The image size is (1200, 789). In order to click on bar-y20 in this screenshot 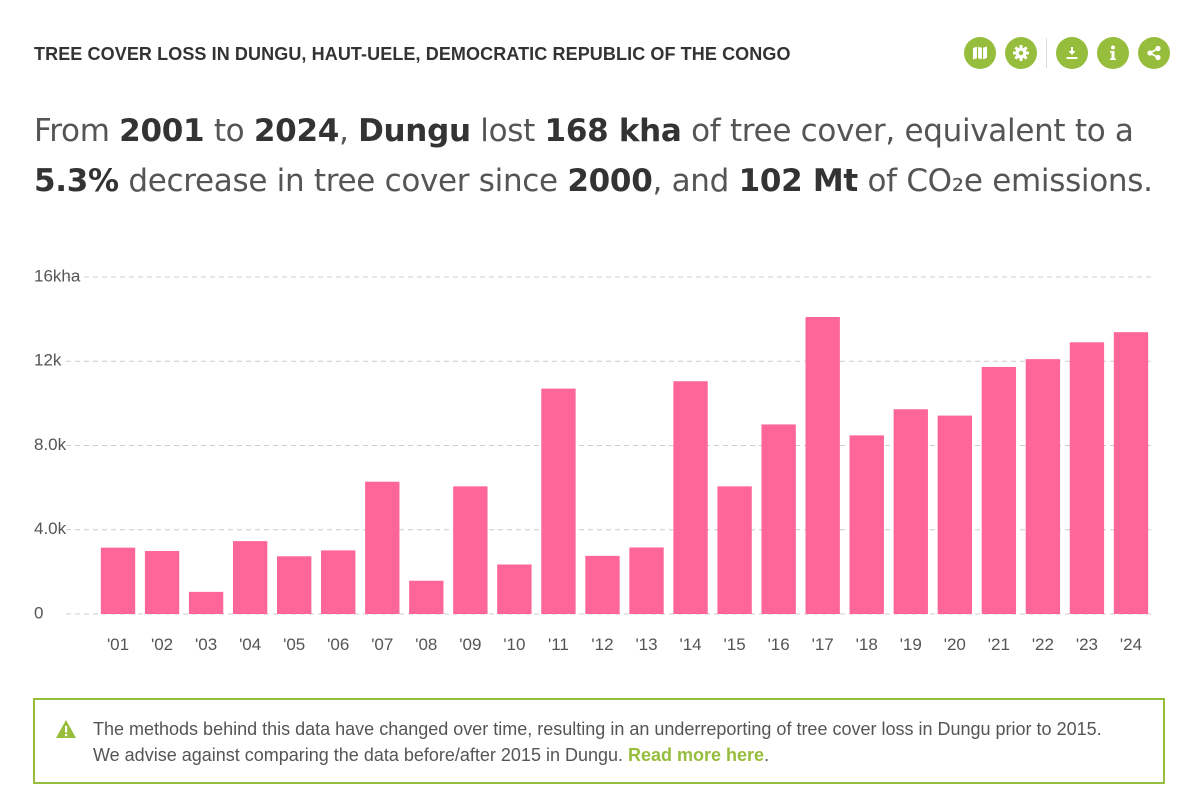, I will do `click(954, 514)`.